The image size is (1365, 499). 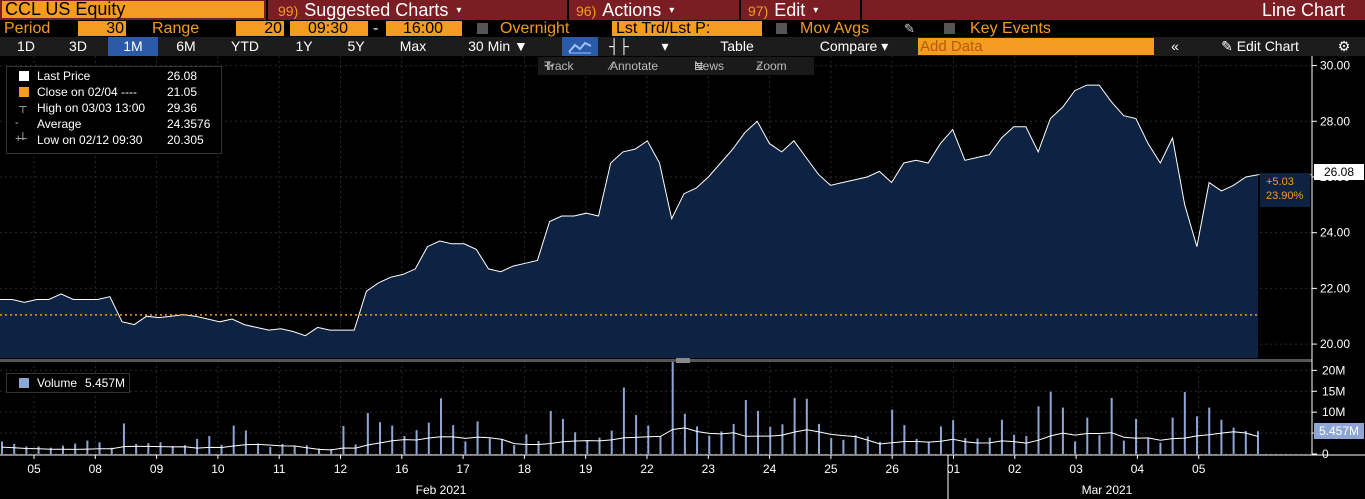 I want to click on x-tick-label: 18, so click(x=525, y=469).